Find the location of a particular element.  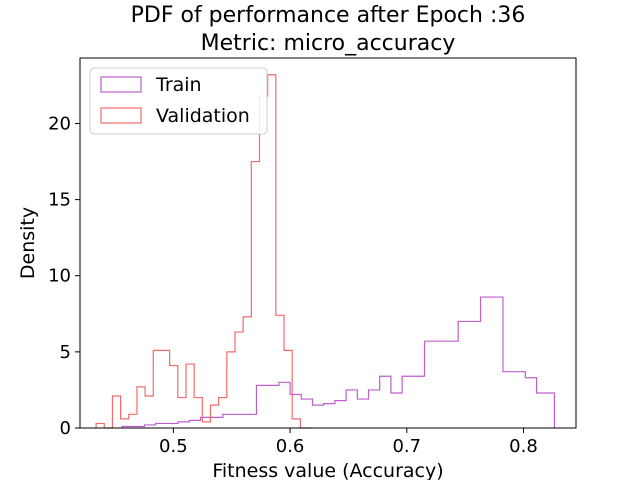

legend: Train Validation is located at coordinates (178, 101).